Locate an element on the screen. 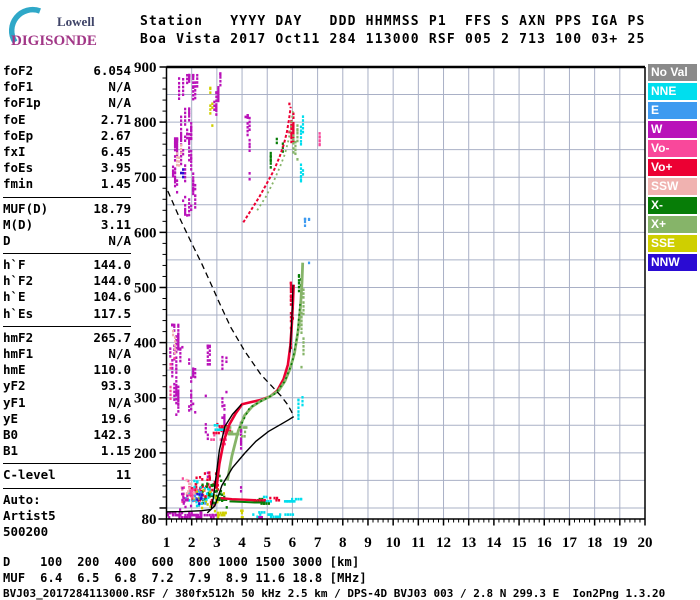 The image size is (700, 600). param-label: B0 is located at coordinates (11, 434).